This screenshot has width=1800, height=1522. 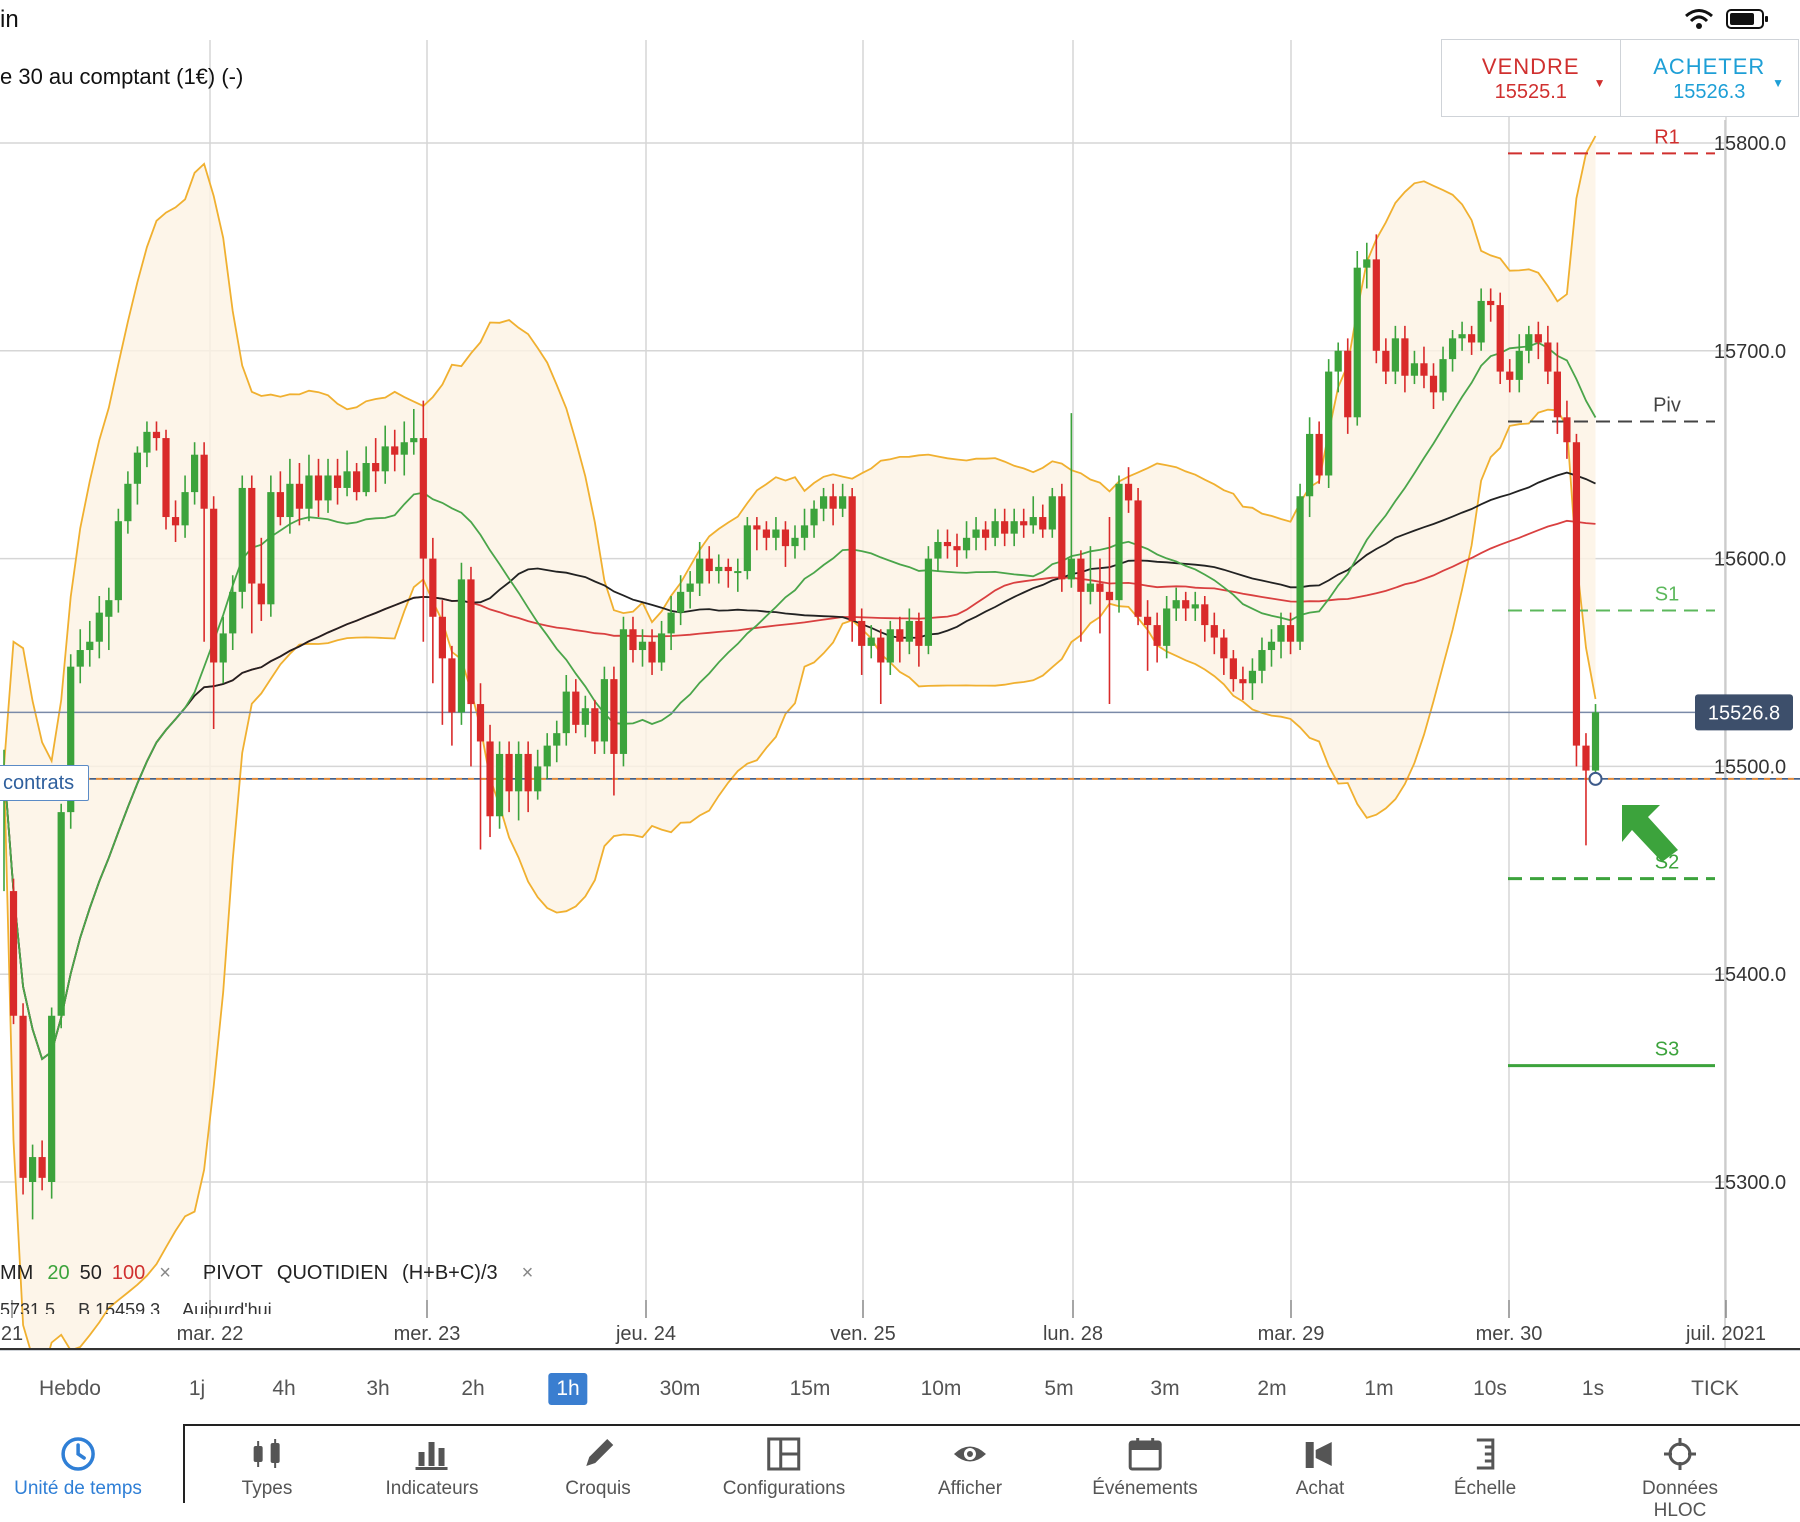 I want to click on legend-value-high: 5731.5, so click(x=28, y=1307).